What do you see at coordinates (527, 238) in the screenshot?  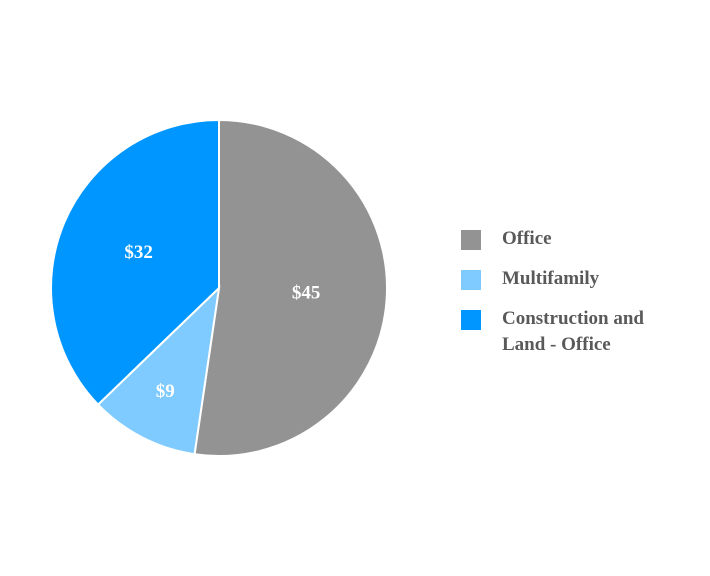 I see `legend-label: Office` at bounding box center [527, 238].